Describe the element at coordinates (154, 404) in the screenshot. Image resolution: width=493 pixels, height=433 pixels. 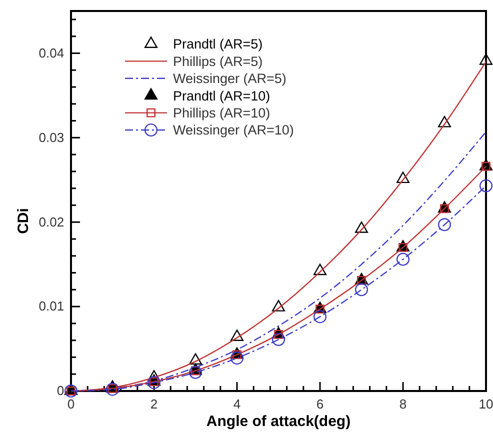
I see `x-tick-label: 2` at that location.